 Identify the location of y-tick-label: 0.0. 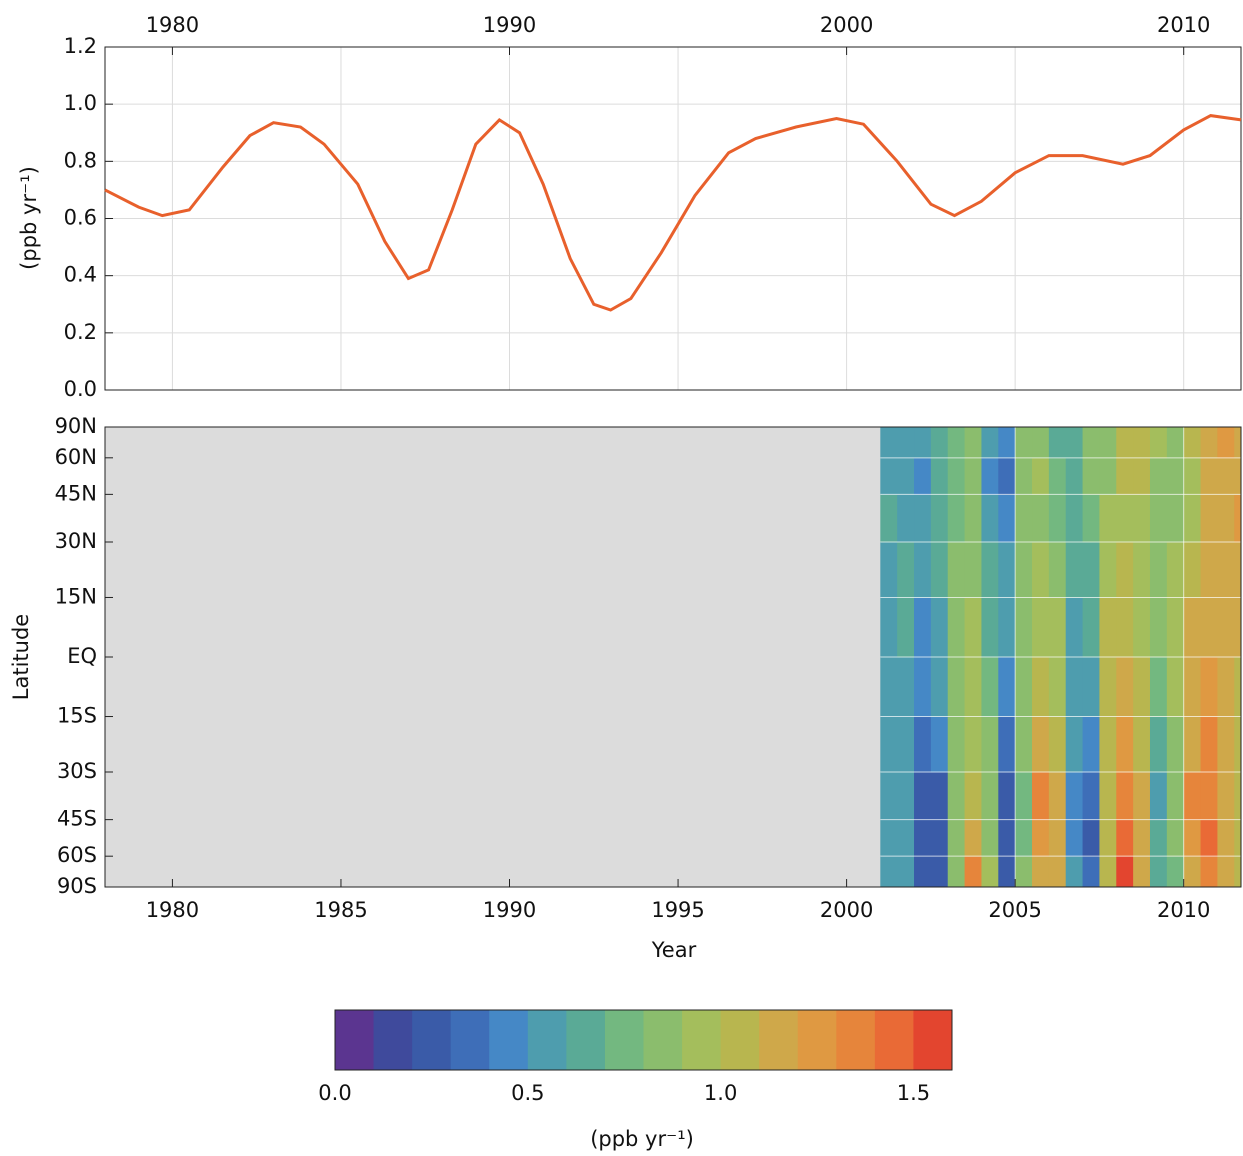
(80, 389).